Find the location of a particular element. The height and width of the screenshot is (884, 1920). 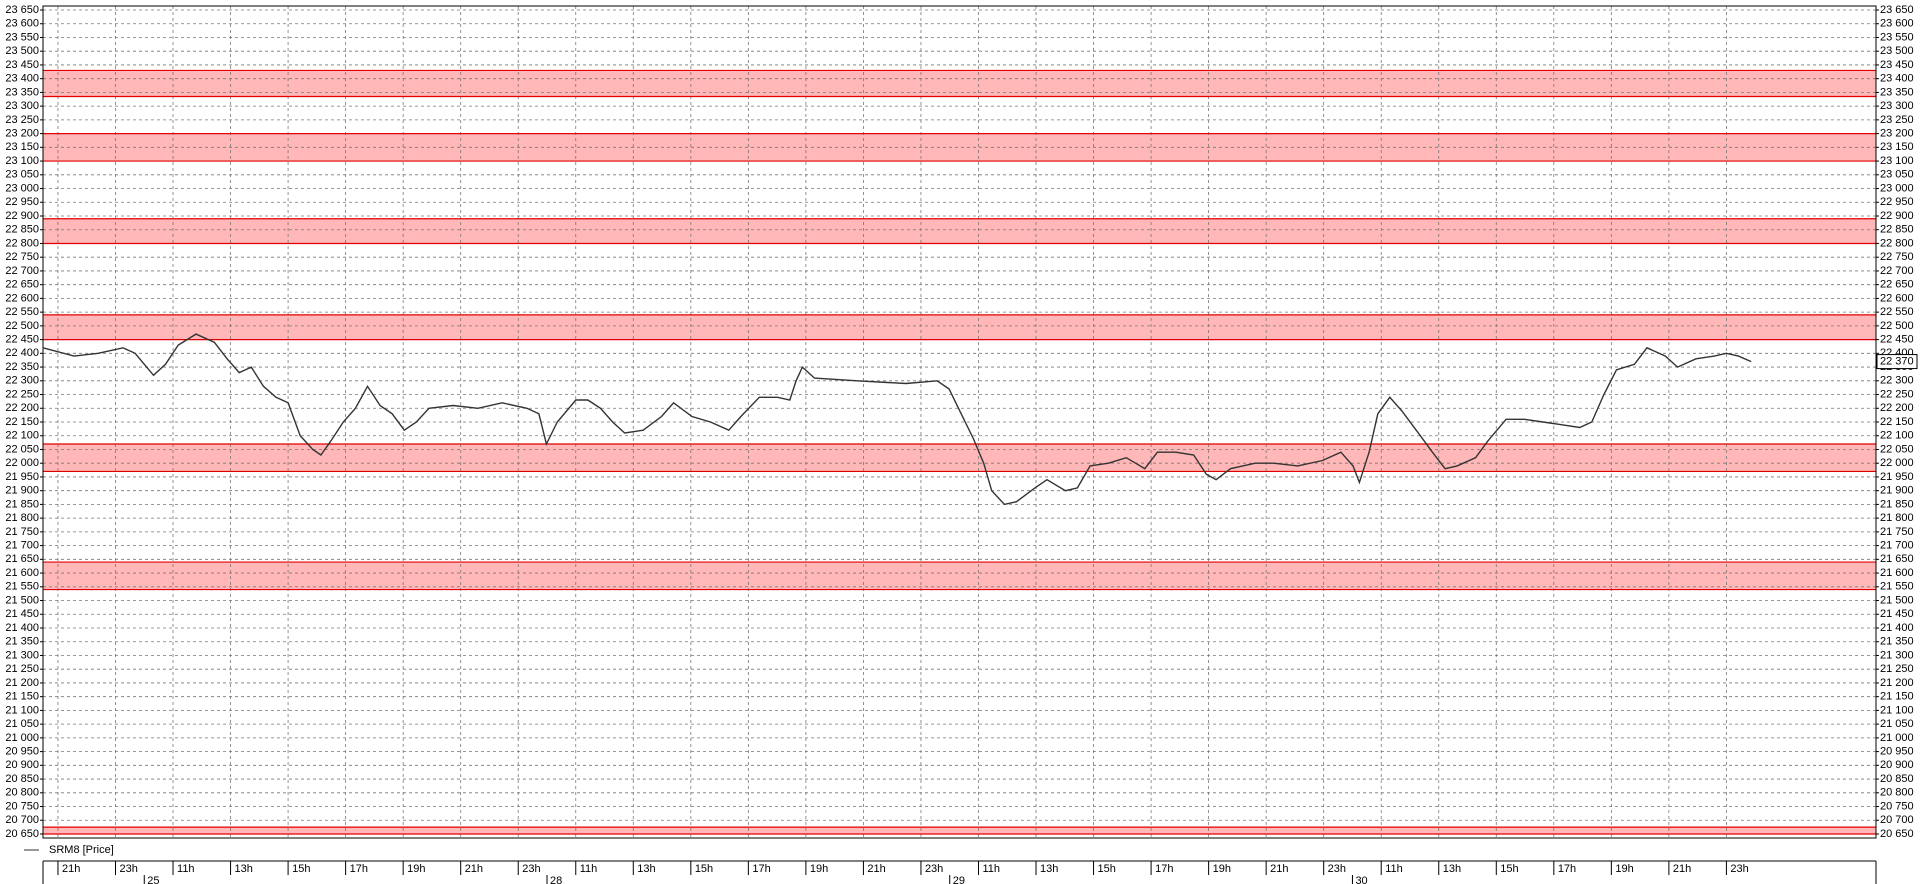

last-price-box is located at coordinates (1897, 362).